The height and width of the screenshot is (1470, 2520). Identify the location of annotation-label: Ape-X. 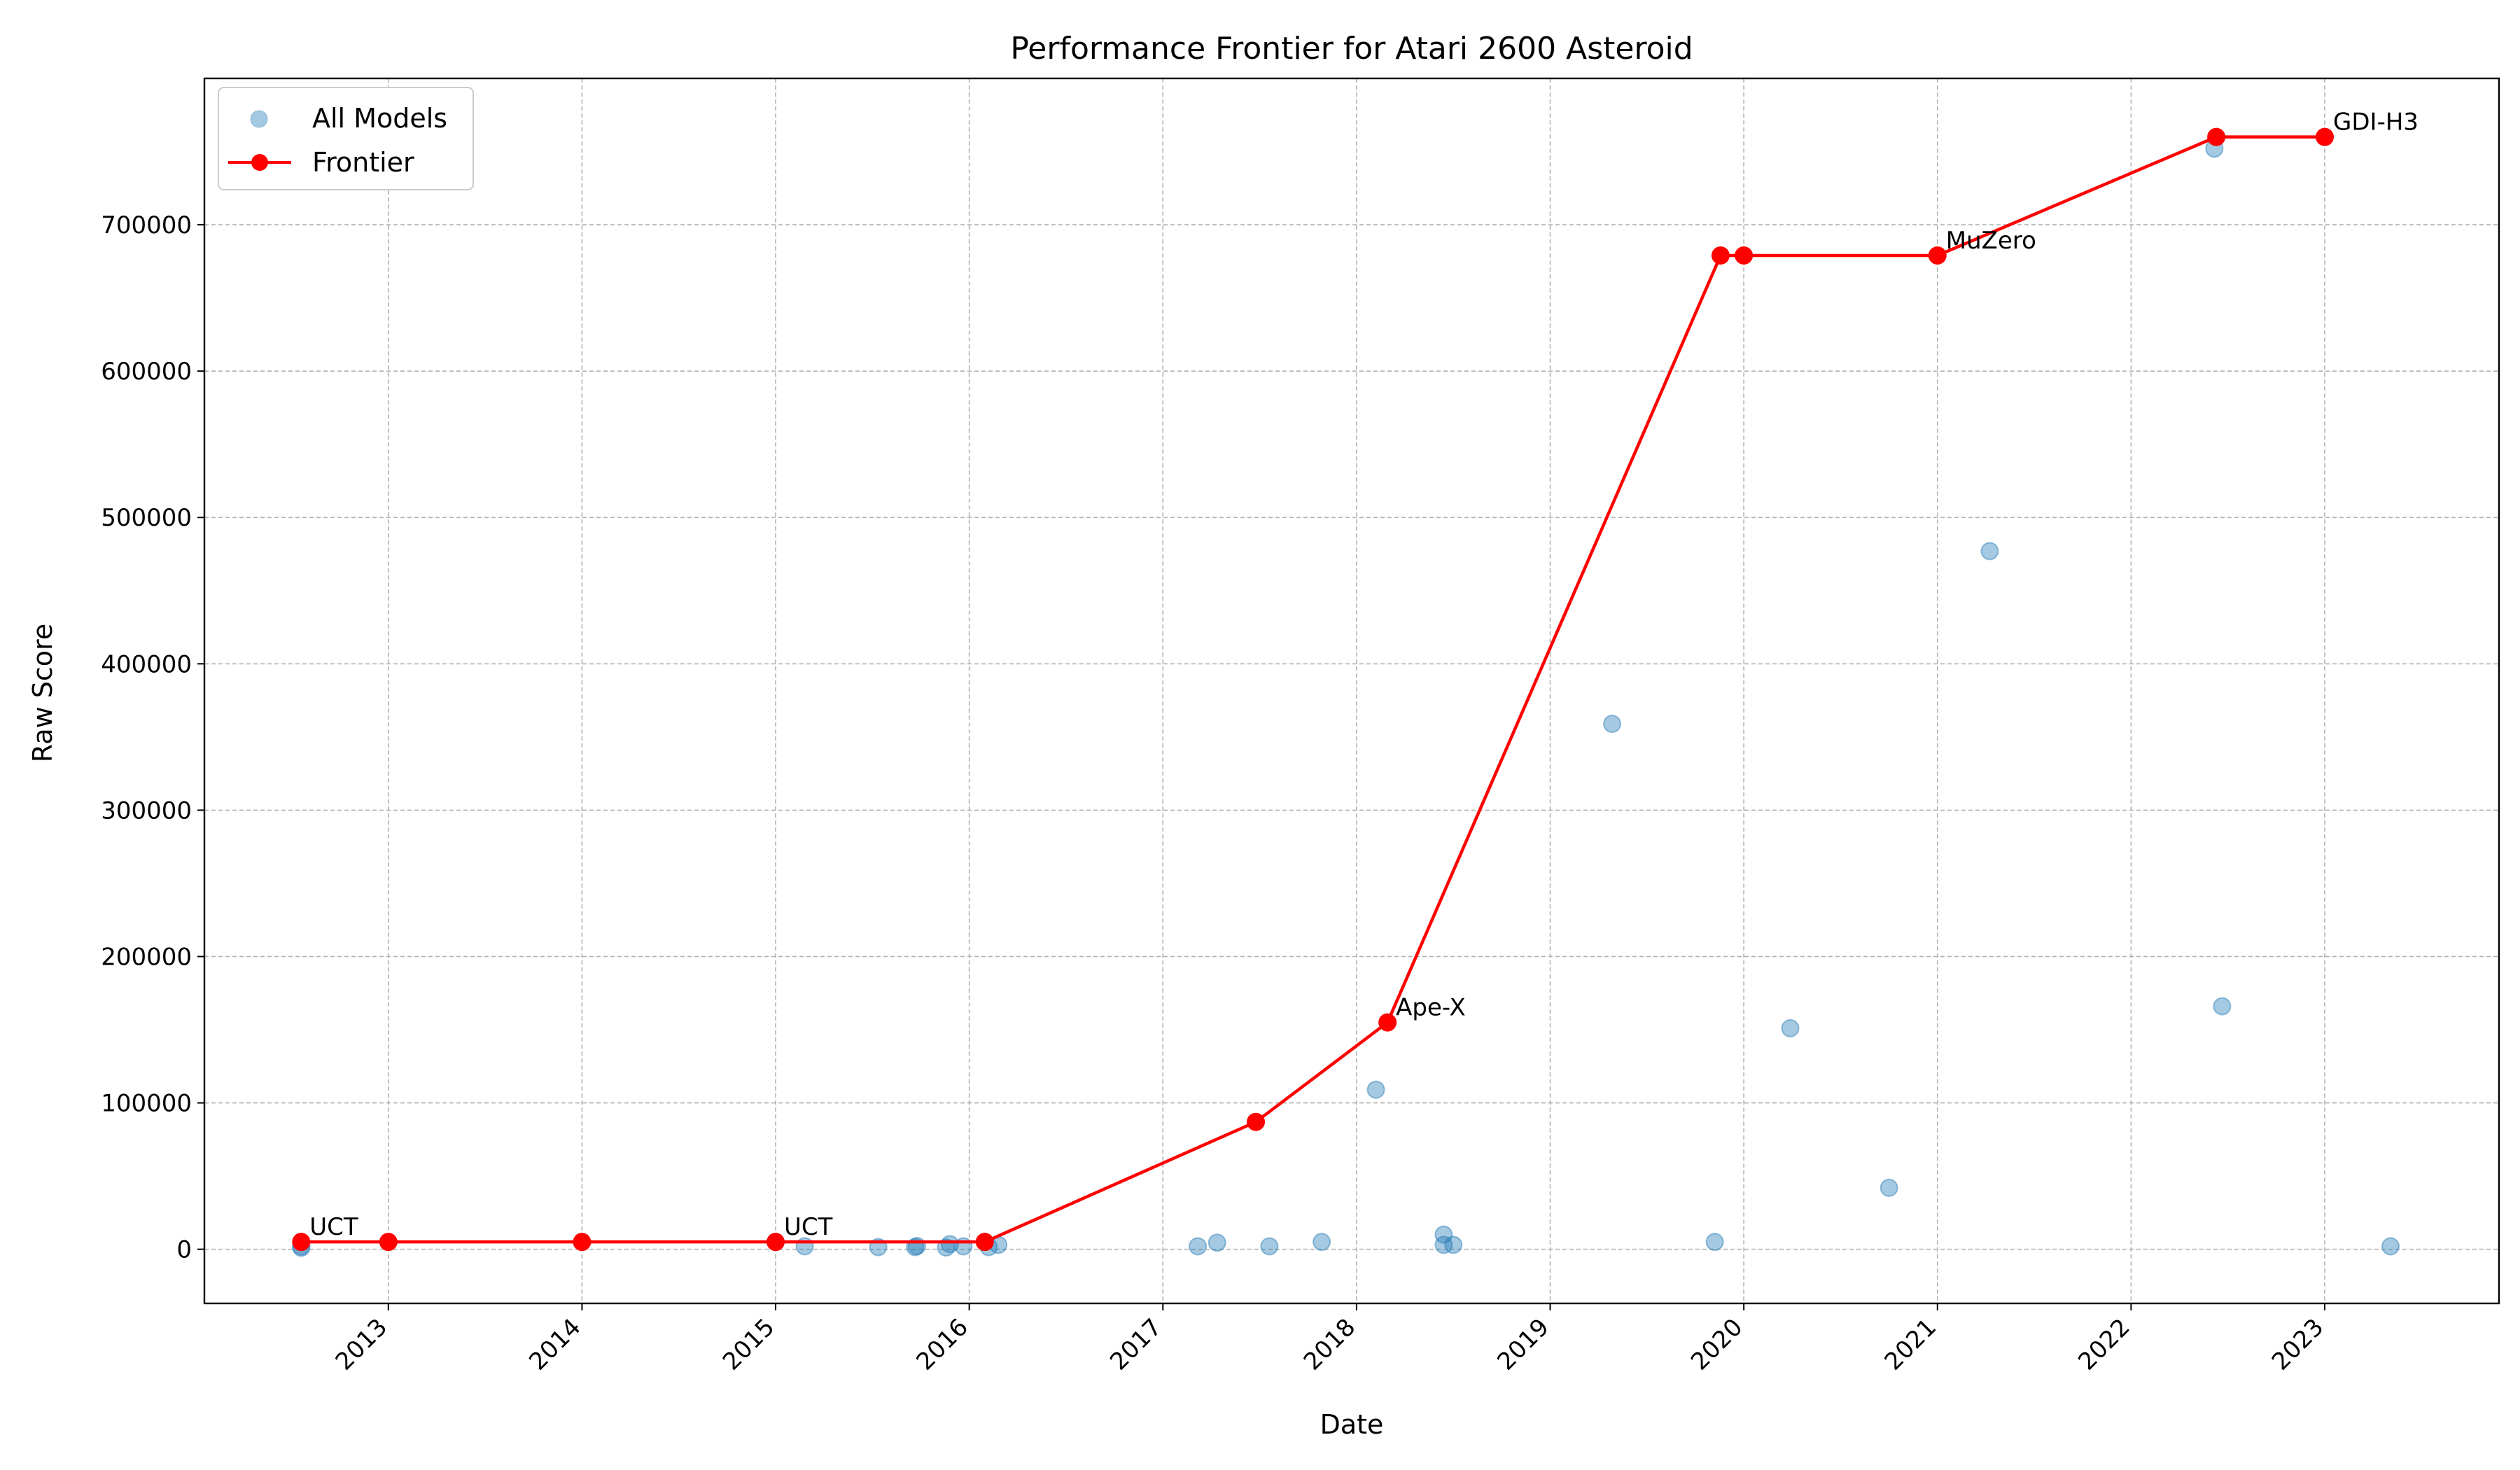
(1431, 1008).